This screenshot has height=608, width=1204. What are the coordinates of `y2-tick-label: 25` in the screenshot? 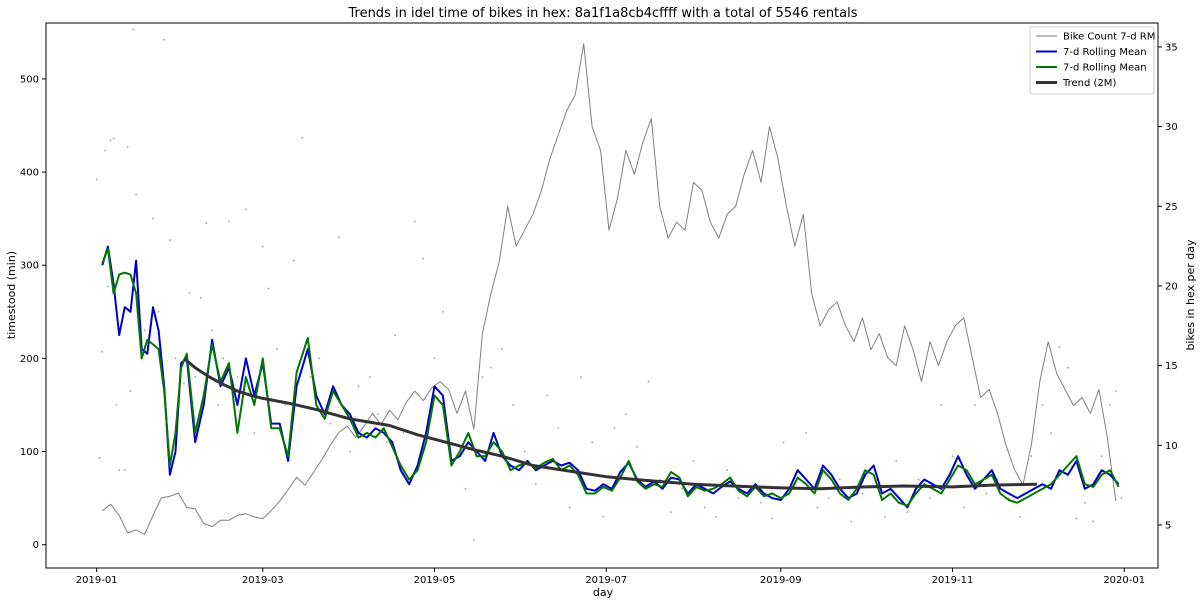 It's located at (1171, 207).